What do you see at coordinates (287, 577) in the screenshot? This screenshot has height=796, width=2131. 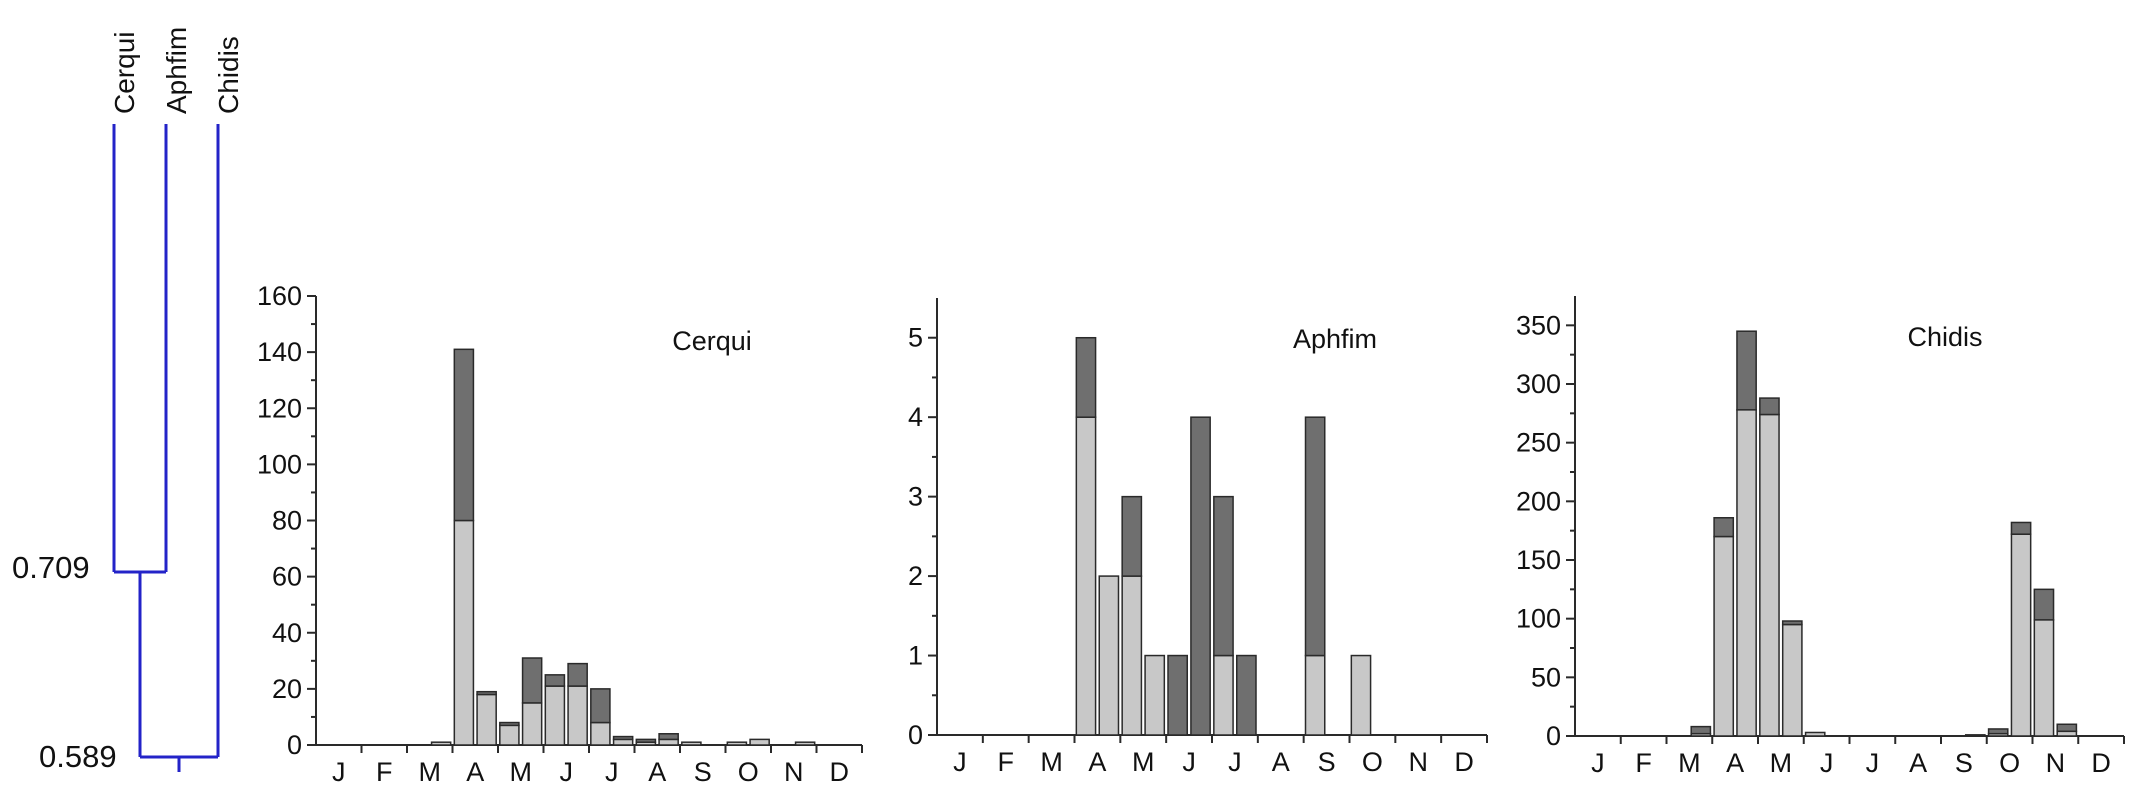 I see `y-tick-label: 60` at bounding box center [287, 577].